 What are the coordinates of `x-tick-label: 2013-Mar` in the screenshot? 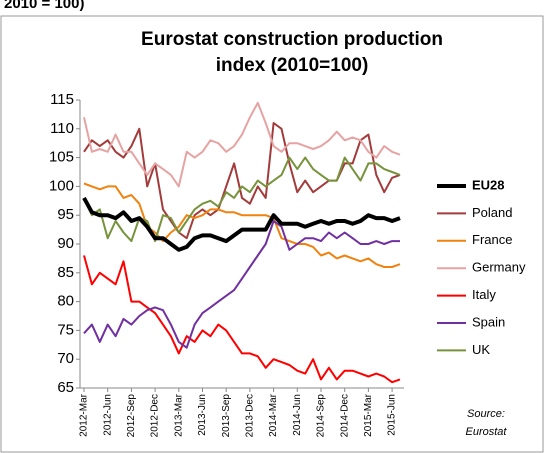 It's located at (178, 414).